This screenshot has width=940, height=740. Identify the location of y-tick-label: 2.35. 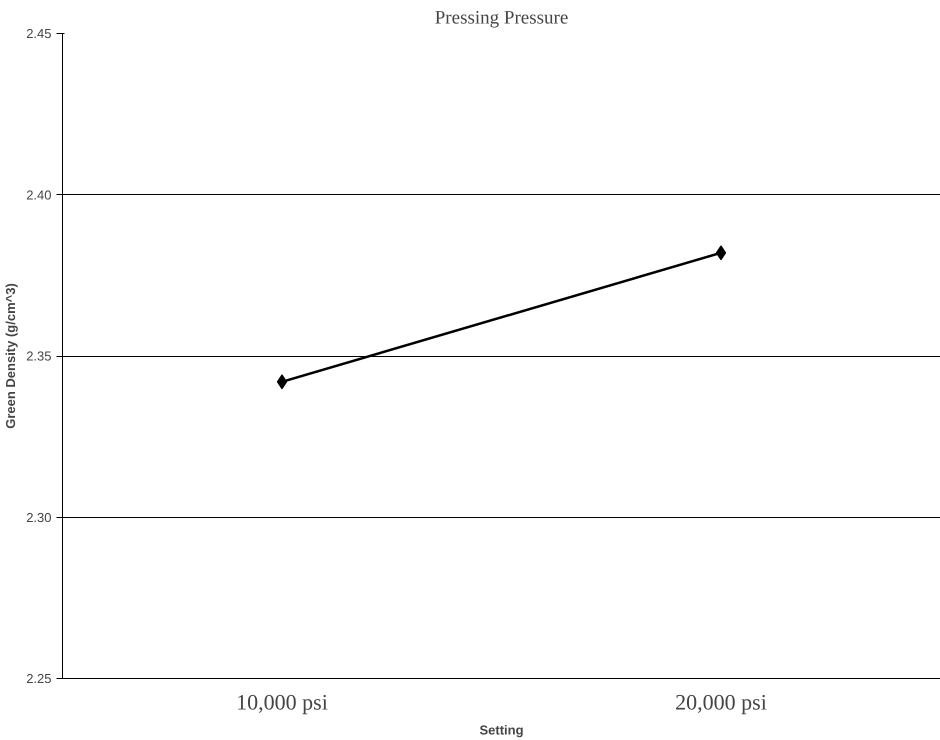
(39, 356).